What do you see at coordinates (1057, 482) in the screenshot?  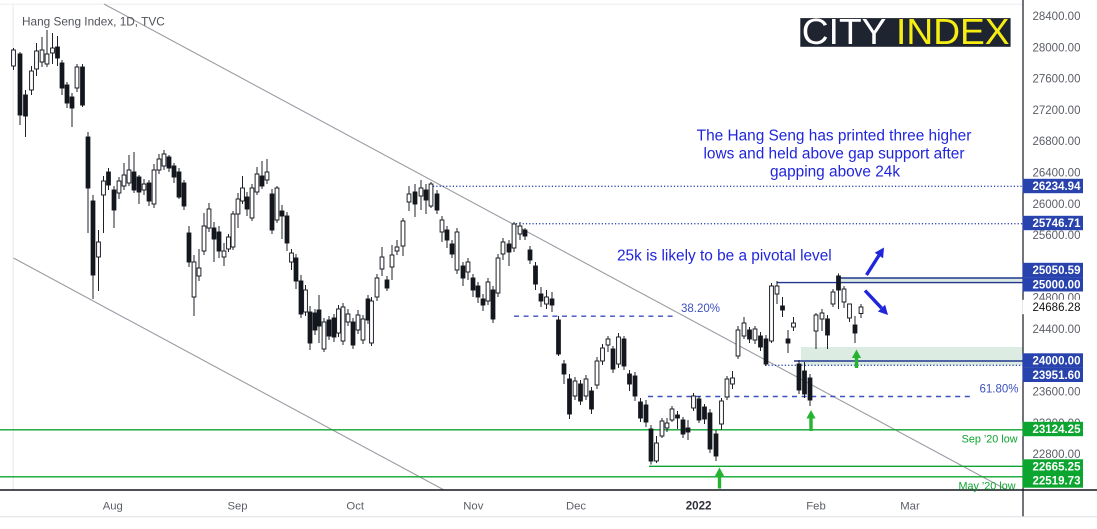 I see `svg-text: 22519.73` at bounding box center [1057, 482].